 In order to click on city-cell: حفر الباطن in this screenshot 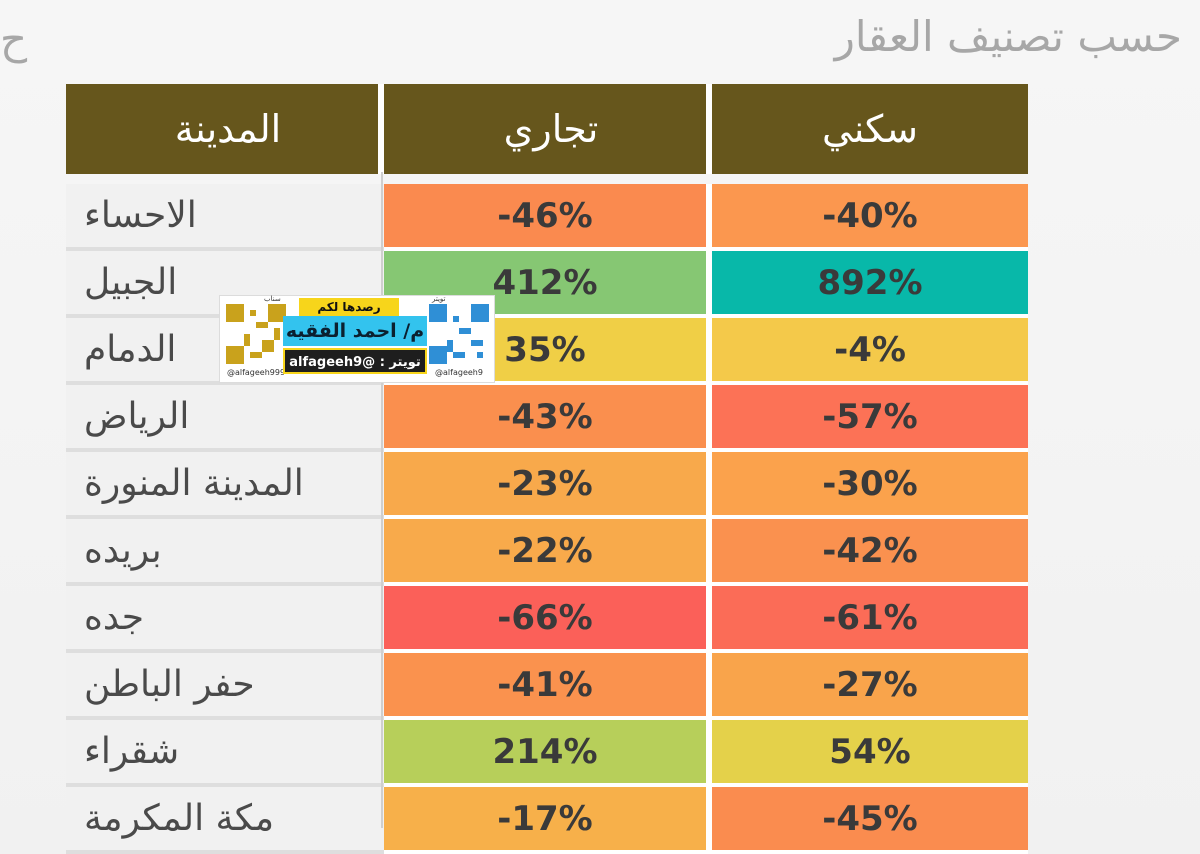, I will do `click(225, 686)`.